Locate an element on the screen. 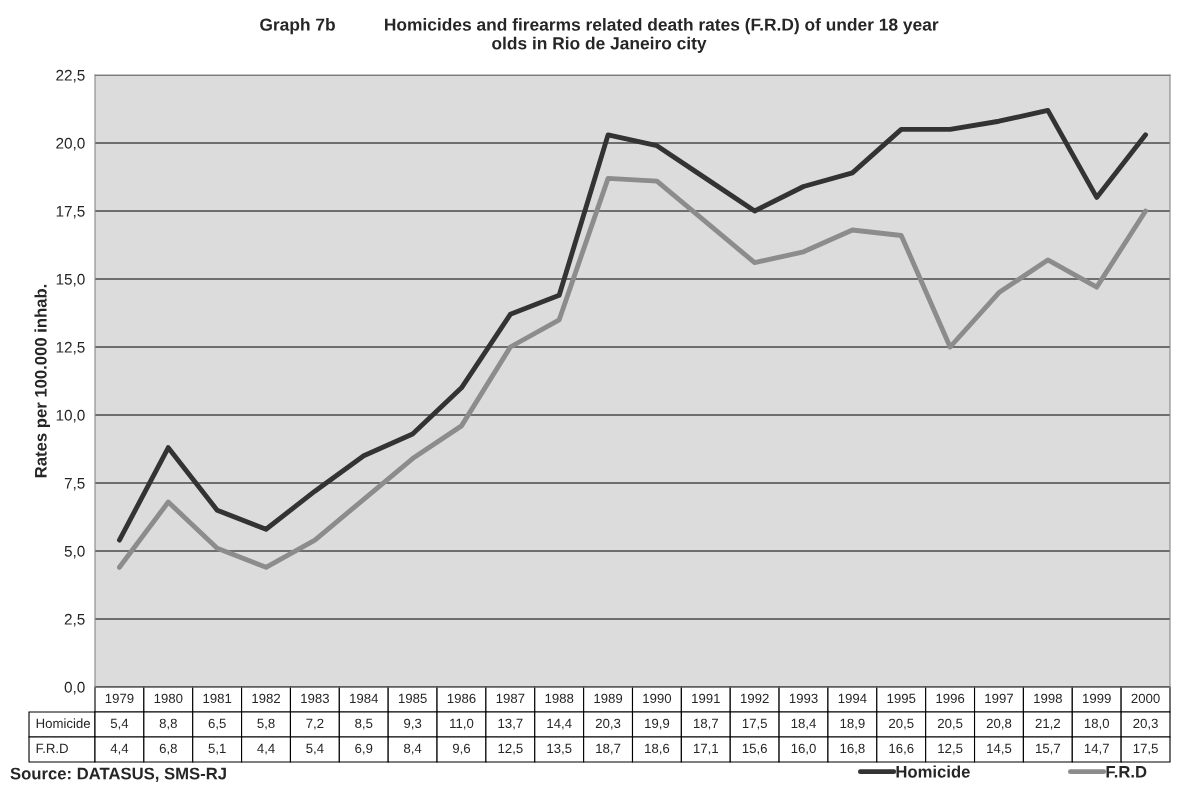 This screenshot has width=1198, height=792. data-label: 9,6 is located at coordinates (461, 749).